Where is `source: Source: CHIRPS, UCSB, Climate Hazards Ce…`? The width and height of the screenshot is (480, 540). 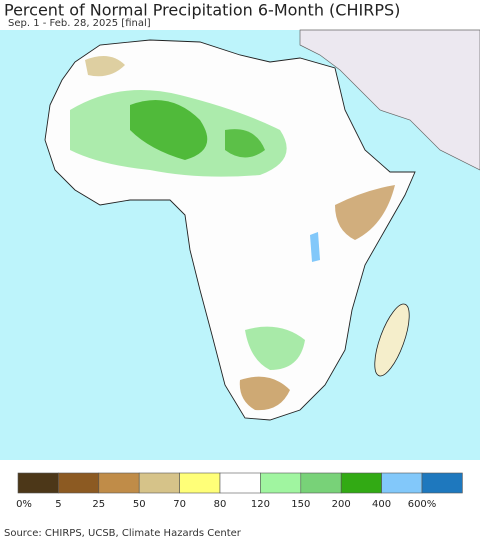
source: Source: CHIRPS, UCSB, Climate Hazards Ce… is located at coordinates (123, 533).